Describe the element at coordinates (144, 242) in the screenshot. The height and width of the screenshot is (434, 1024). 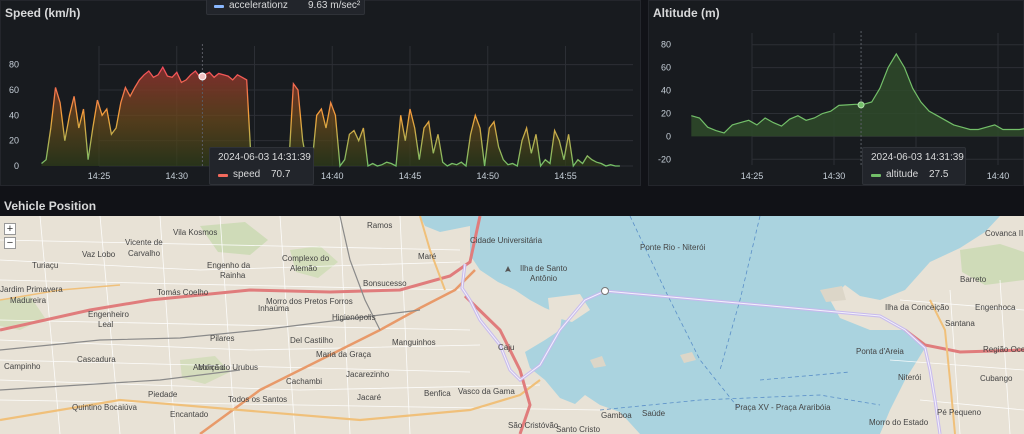
I see `map-place-label: Vicente de` at that location.